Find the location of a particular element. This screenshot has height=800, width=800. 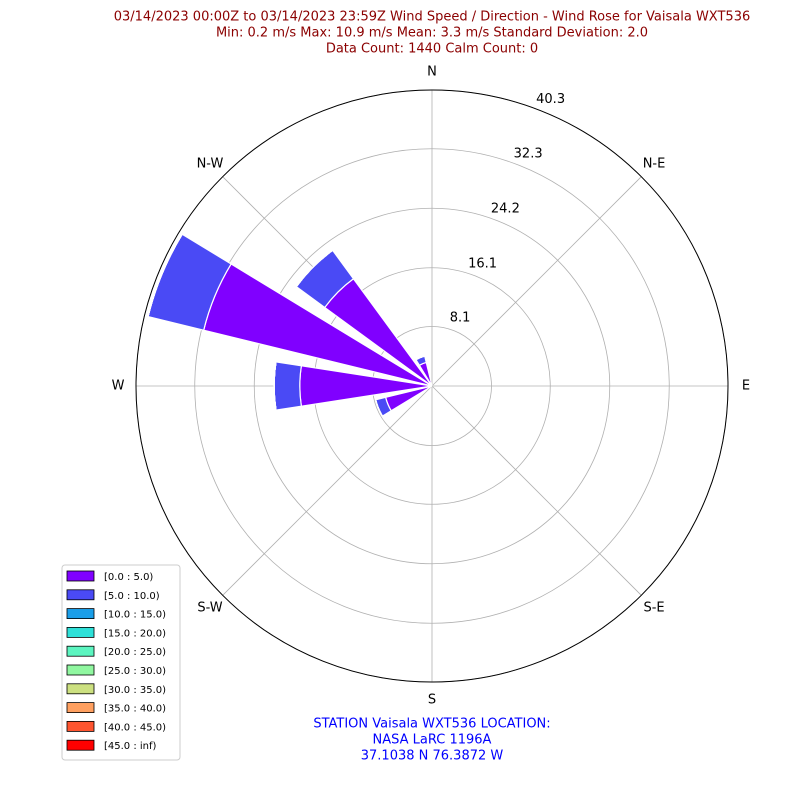

direction-label: N-W is located at coordinates (210, 163).